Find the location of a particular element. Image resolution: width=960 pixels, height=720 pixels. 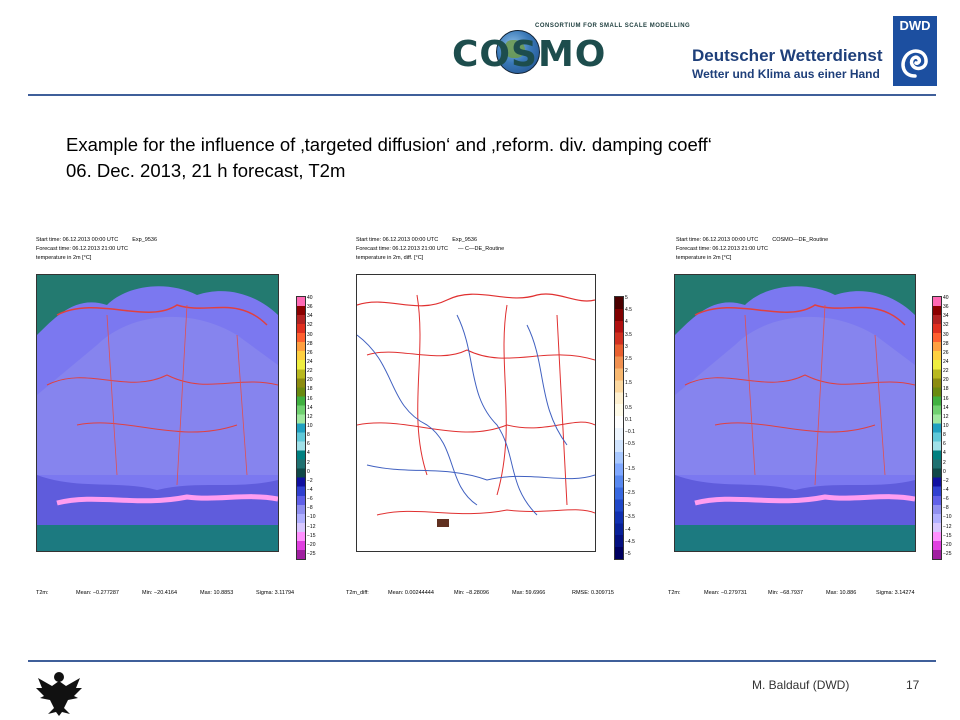

cosmo-tagline: CONSORTIUM FOR SMALL SCALE MODELLING is located at coordinates (613, 26).